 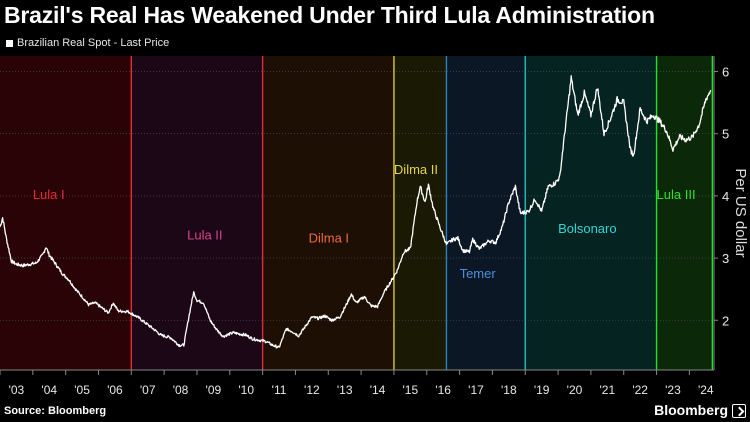 I want to click on era-label-lula-i: Lula I, so click(x=49, y=194).